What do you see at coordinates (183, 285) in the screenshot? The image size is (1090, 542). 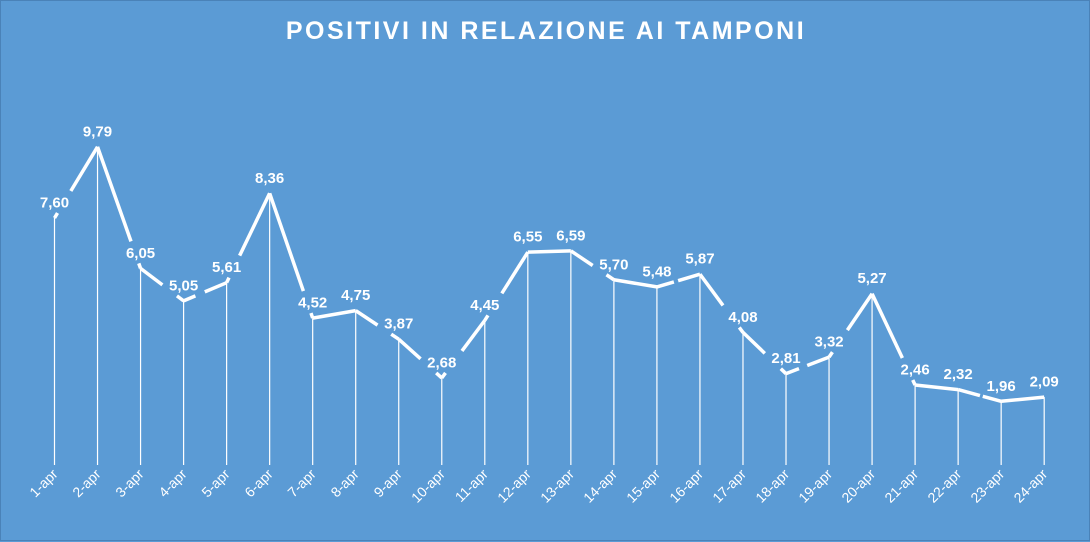 I see `data-label: 5,05` at bounding box center [183, 285].